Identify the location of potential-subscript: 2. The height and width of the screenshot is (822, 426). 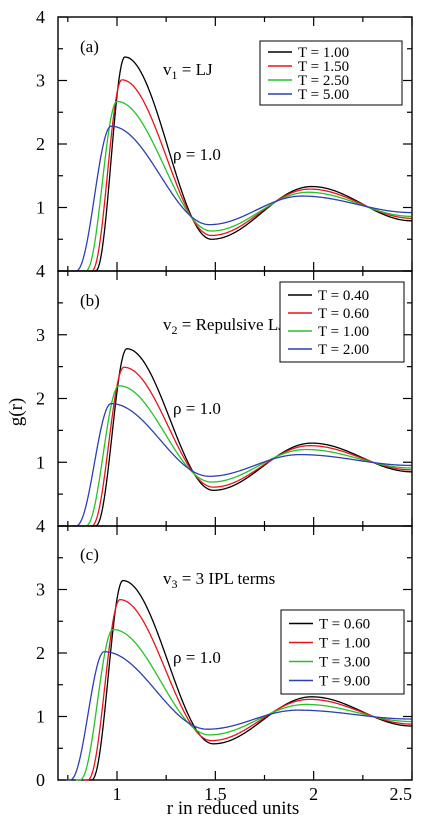
(175, 330).